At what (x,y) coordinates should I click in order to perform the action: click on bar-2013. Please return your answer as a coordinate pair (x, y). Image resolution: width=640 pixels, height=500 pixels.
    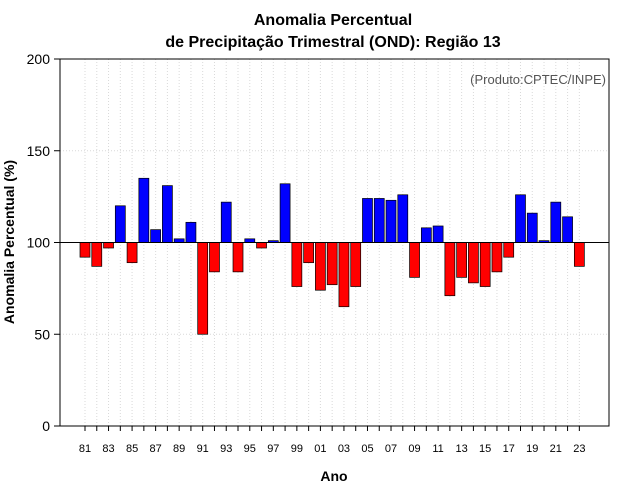
    Looking at the image, I should click on (461, 260).